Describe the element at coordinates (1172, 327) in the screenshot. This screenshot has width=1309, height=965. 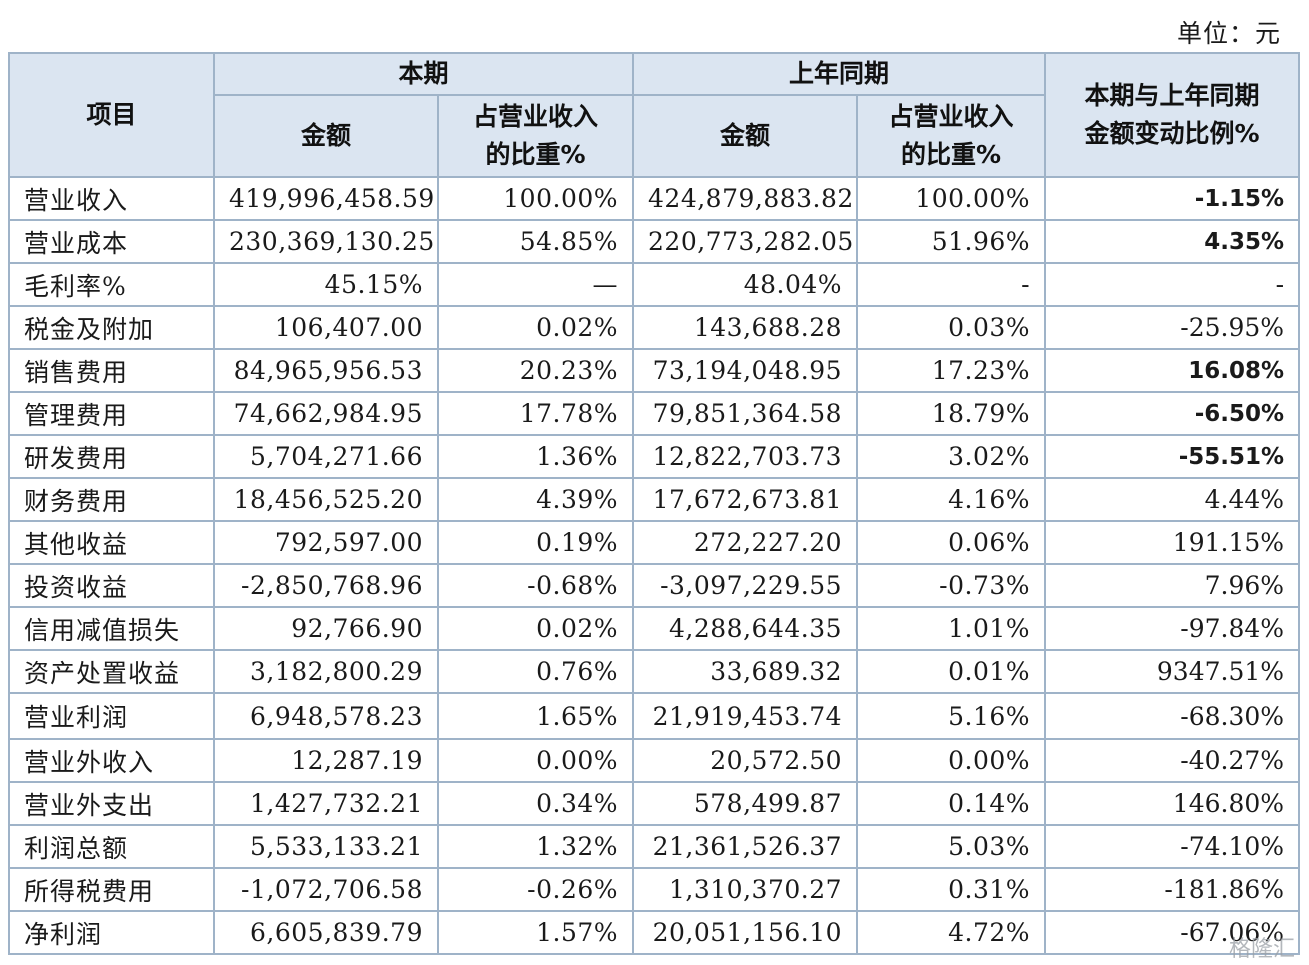
I see `change-ratio-cell: -25.95%` at that location.